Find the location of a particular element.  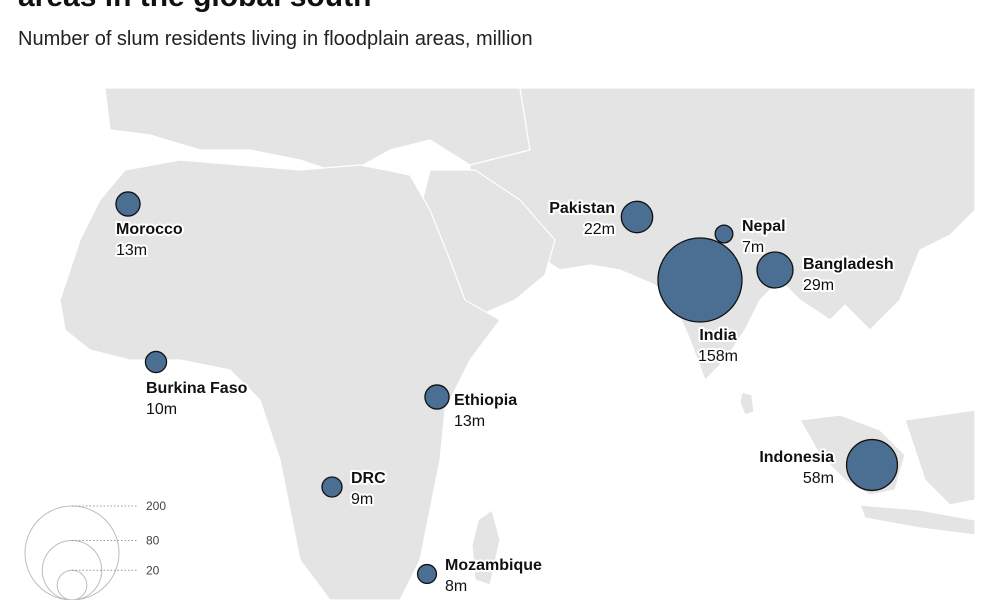

legend-label-80: 80 is located at coordinates (153, 541).